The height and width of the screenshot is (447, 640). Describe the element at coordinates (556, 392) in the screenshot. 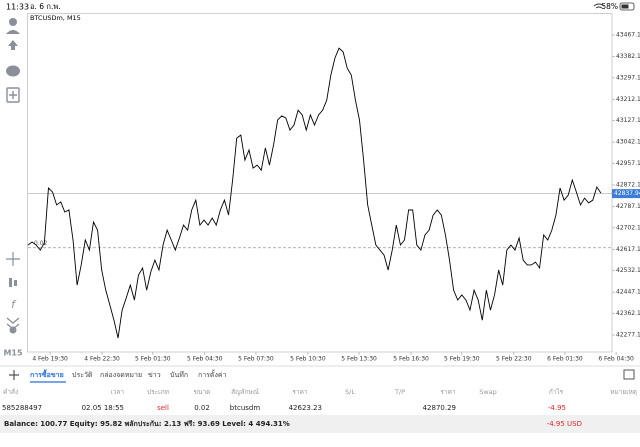

I see `column-header: กำไร` at that location.